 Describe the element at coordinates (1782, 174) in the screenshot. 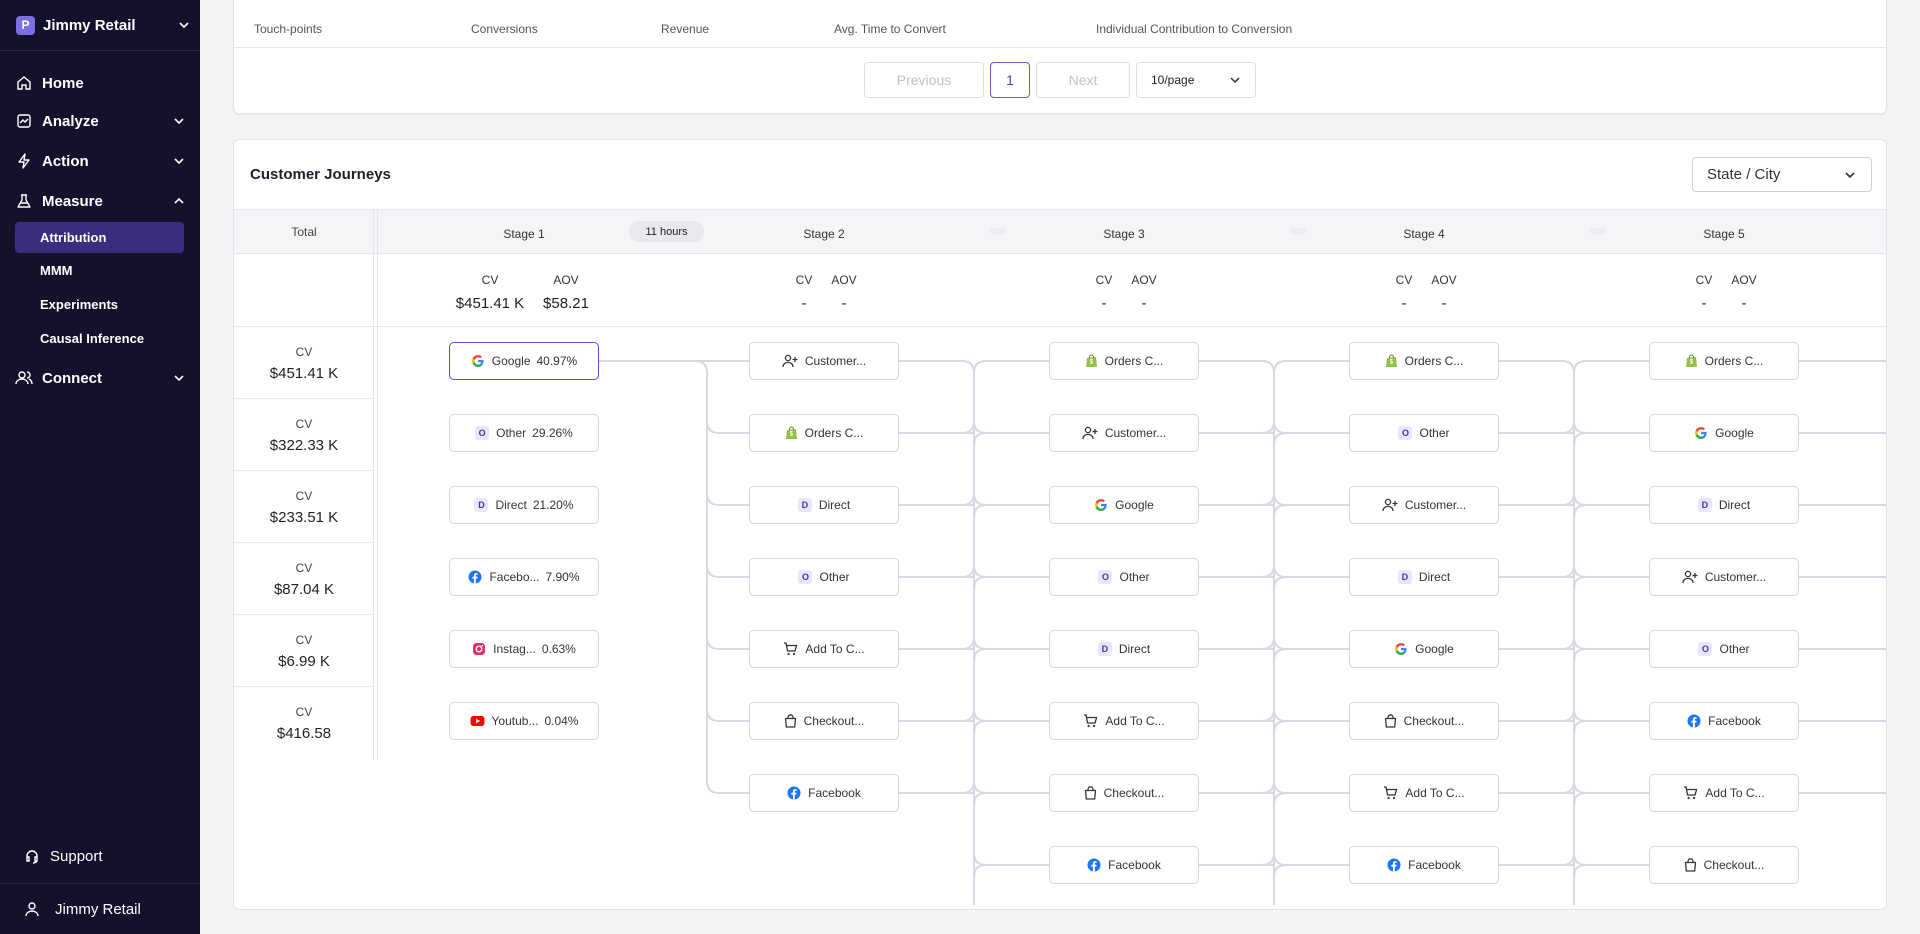

I see `state-city-dropdown: State / City` at that location.